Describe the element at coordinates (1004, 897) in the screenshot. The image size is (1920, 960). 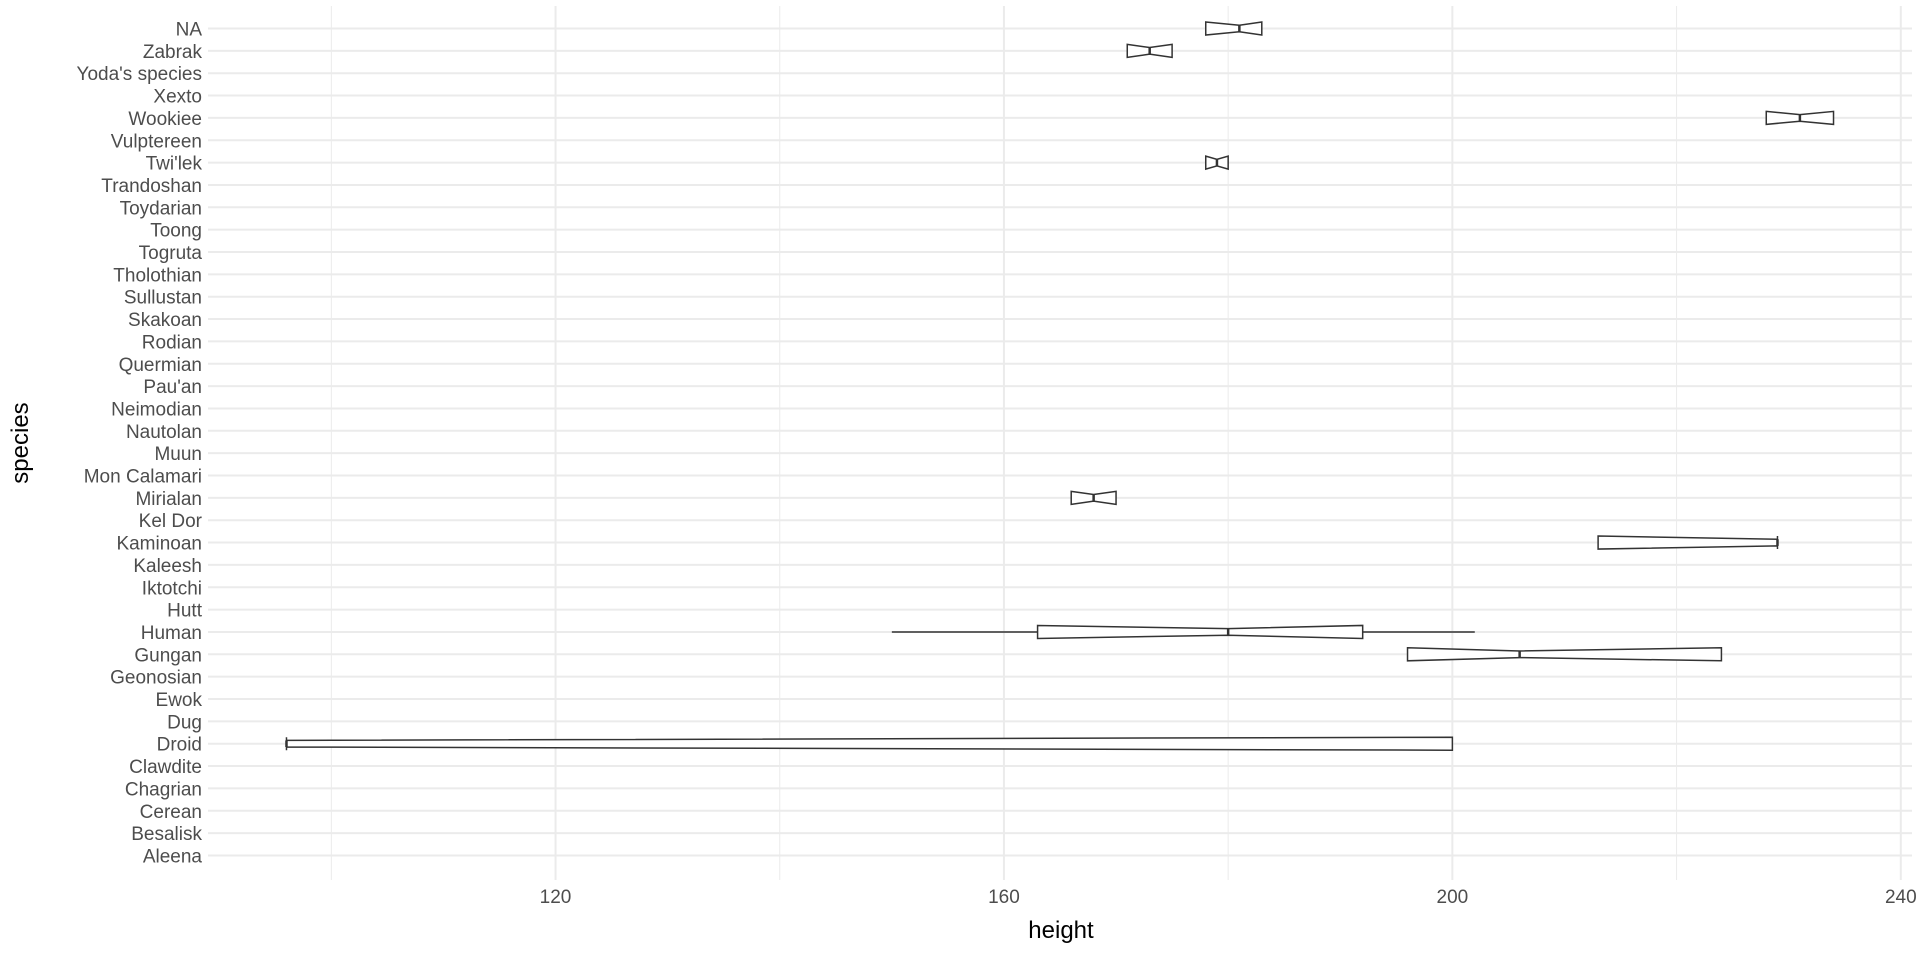
I see `x-tick-label-160: 160` at that location.